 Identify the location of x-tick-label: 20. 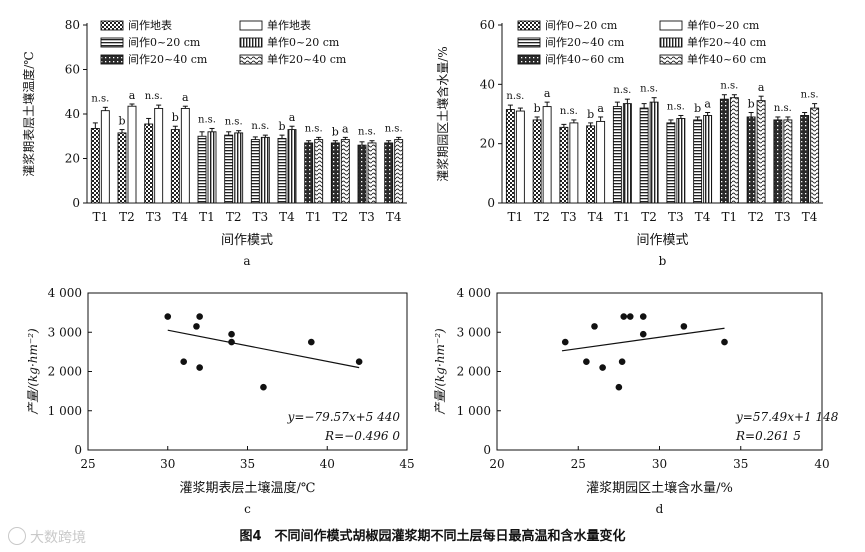
(496, 464).